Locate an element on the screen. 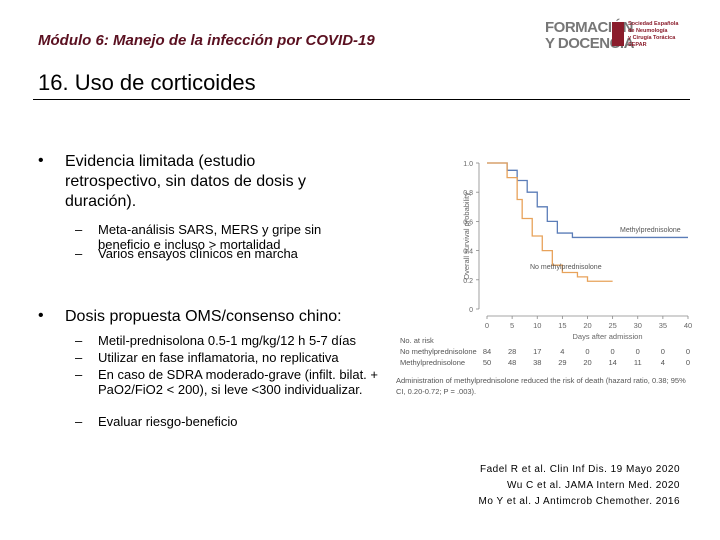 This screenshot has height=540, width=720. y-axis-label: Overall survival probability is located at coordinates (466, 236).